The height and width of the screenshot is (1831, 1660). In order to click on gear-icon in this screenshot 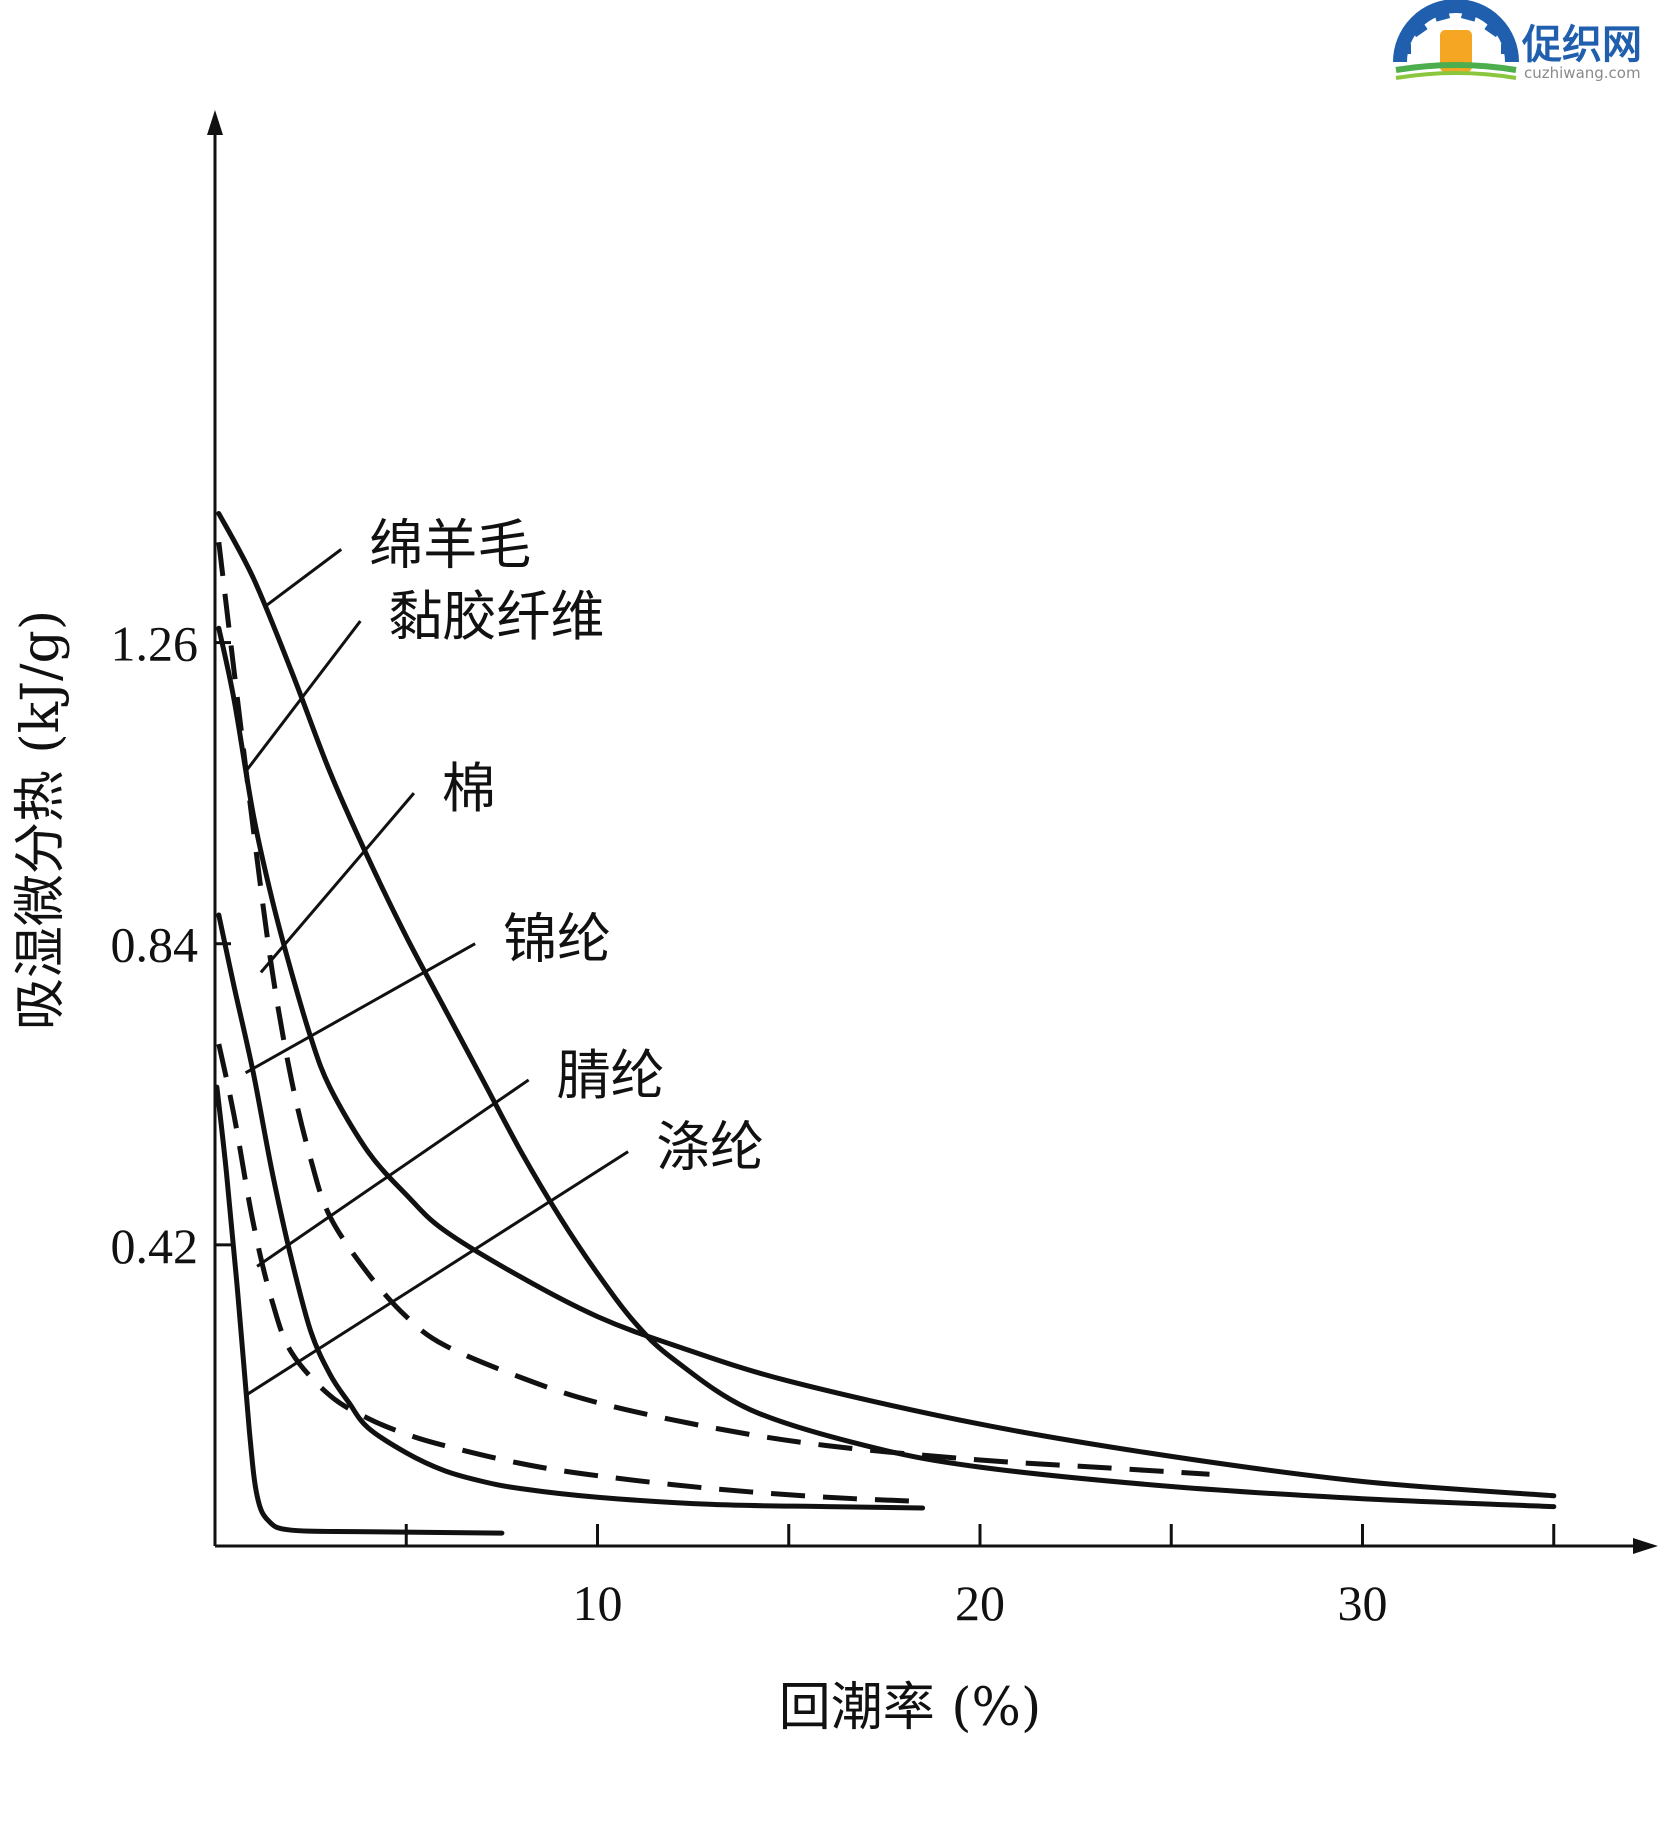, I will do `click(1456, 40)`.